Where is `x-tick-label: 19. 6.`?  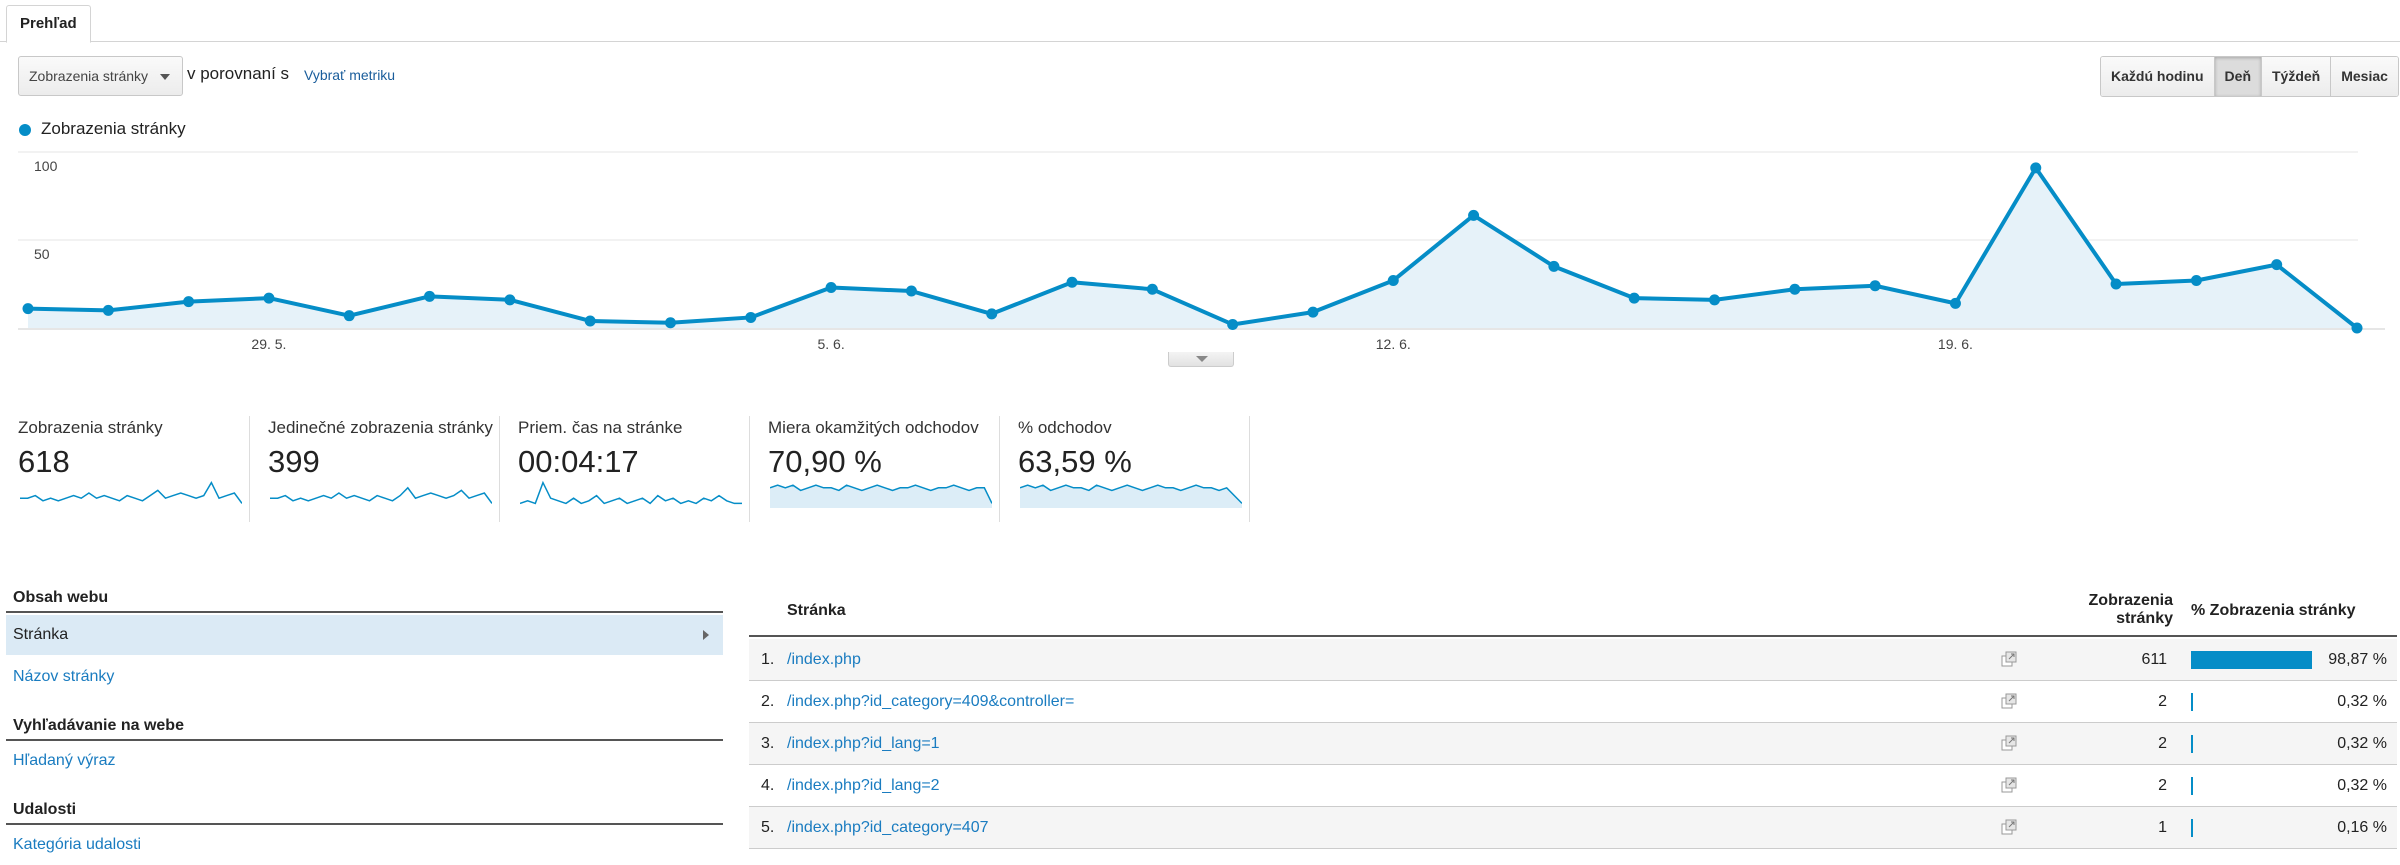
x-tick-label: 19. 6. is located at coordinates (1955, 343).